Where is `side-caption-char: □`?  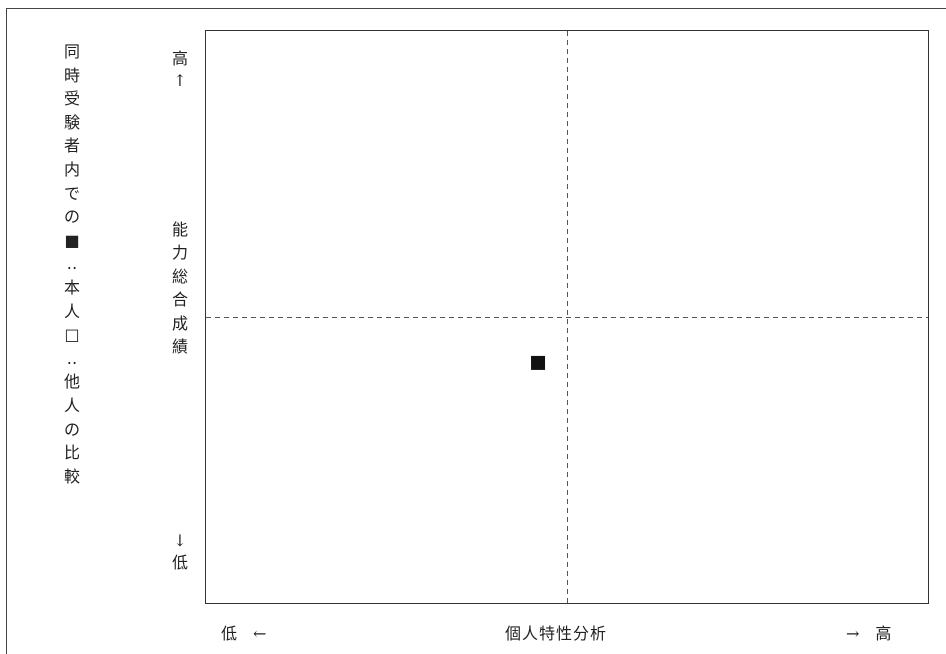
side-caption-char: □ is located at coordinates (72, 335).